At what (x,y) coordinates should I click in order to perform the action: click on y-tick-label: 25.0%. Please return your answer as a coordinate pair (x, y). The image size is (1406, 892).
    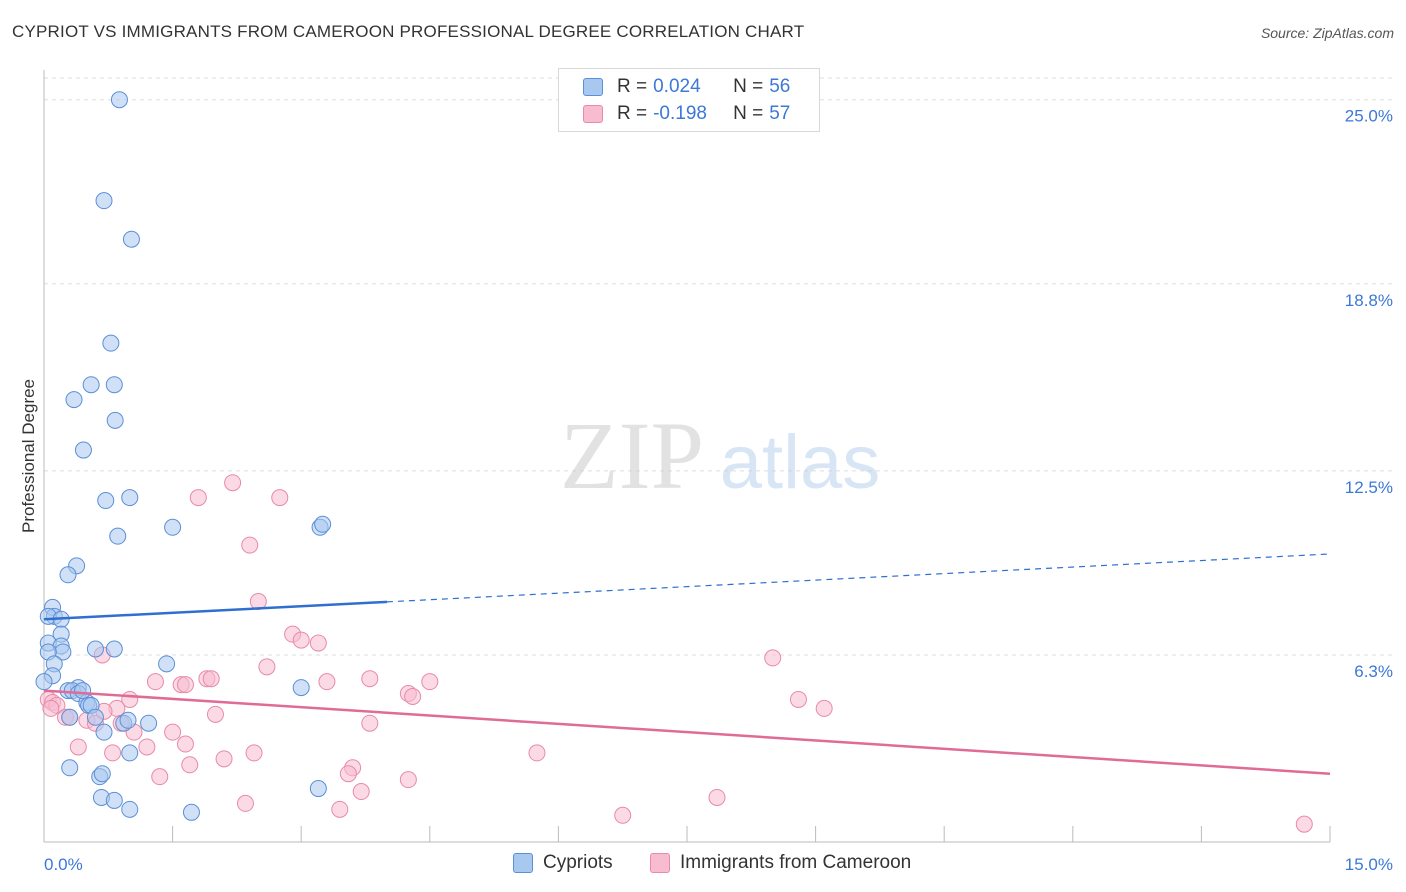
    Looking at the image, I should click on (1369, 116).